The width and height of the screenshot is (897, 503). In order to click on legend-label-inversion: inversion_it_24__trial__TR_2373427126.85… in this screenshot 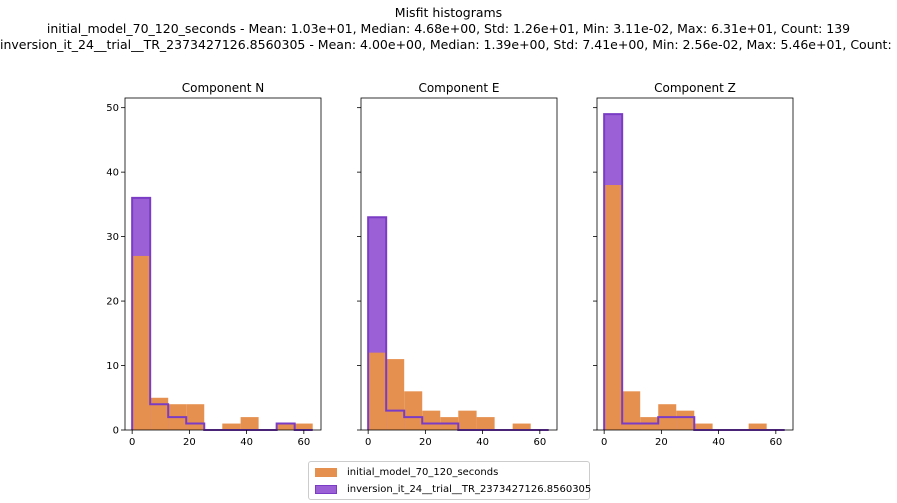, I will do `click(469, 489)`.